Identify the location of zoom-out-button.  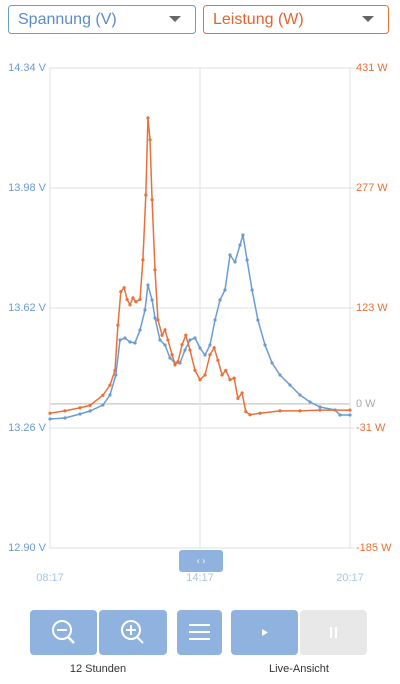
(63, 632).